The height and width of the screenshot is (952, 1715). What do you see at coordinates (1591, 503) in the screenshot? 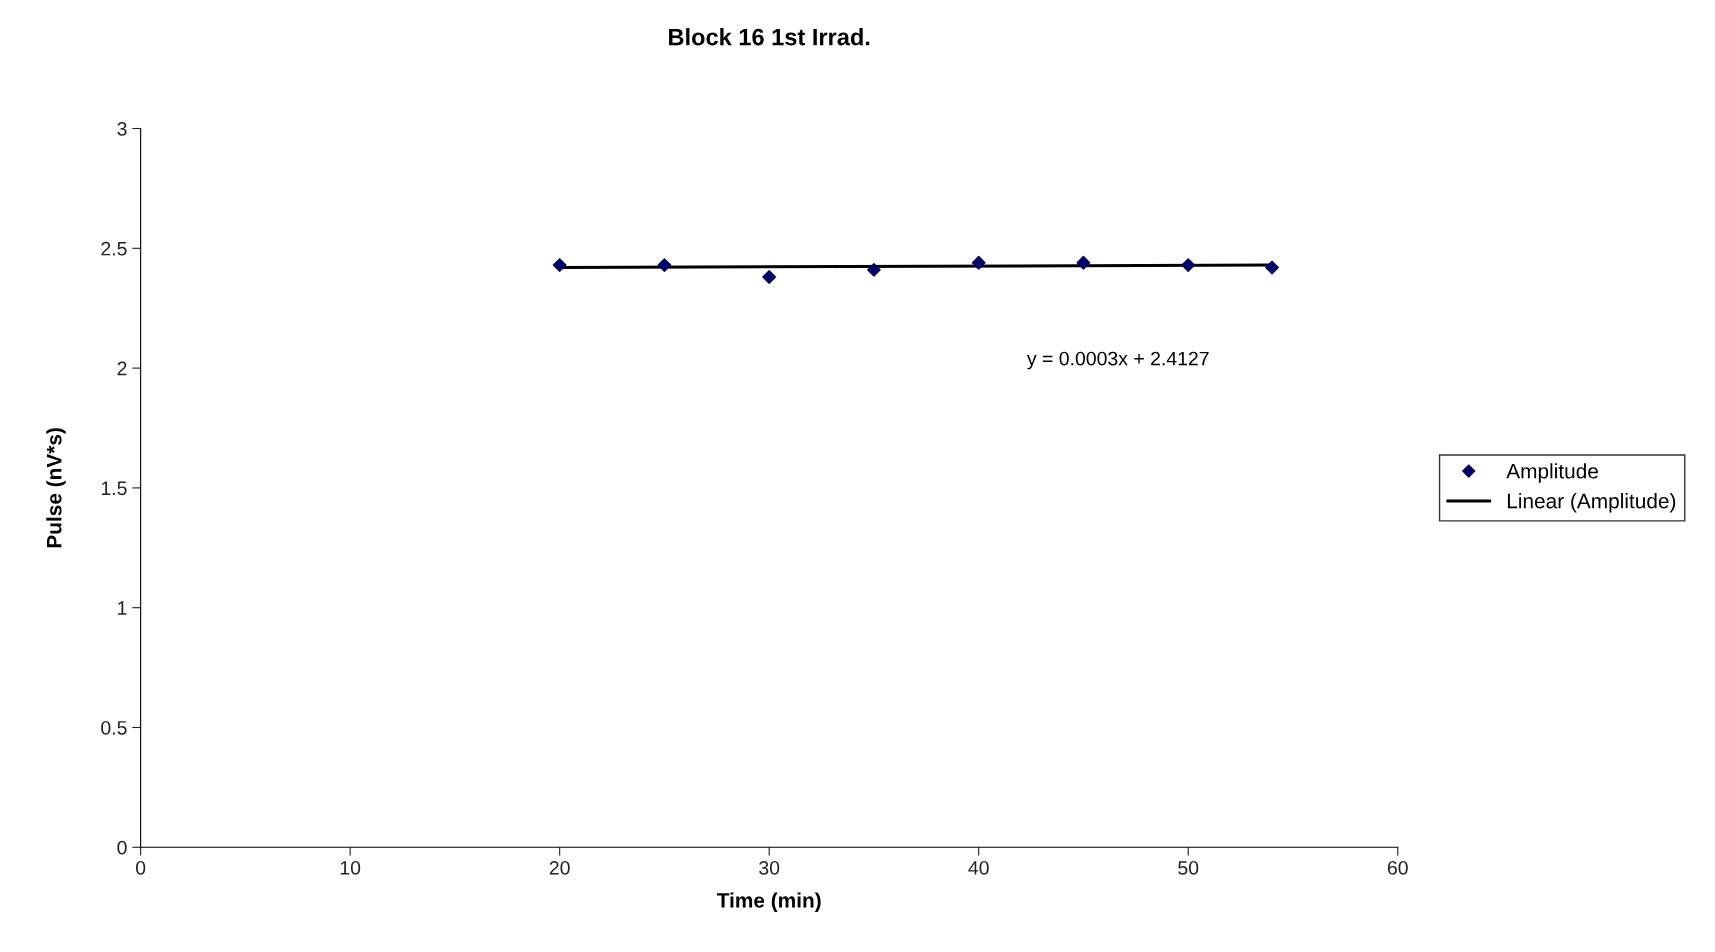
I see `legend-label: Linear (Amplitude)` at bounding box center [1591, 503].